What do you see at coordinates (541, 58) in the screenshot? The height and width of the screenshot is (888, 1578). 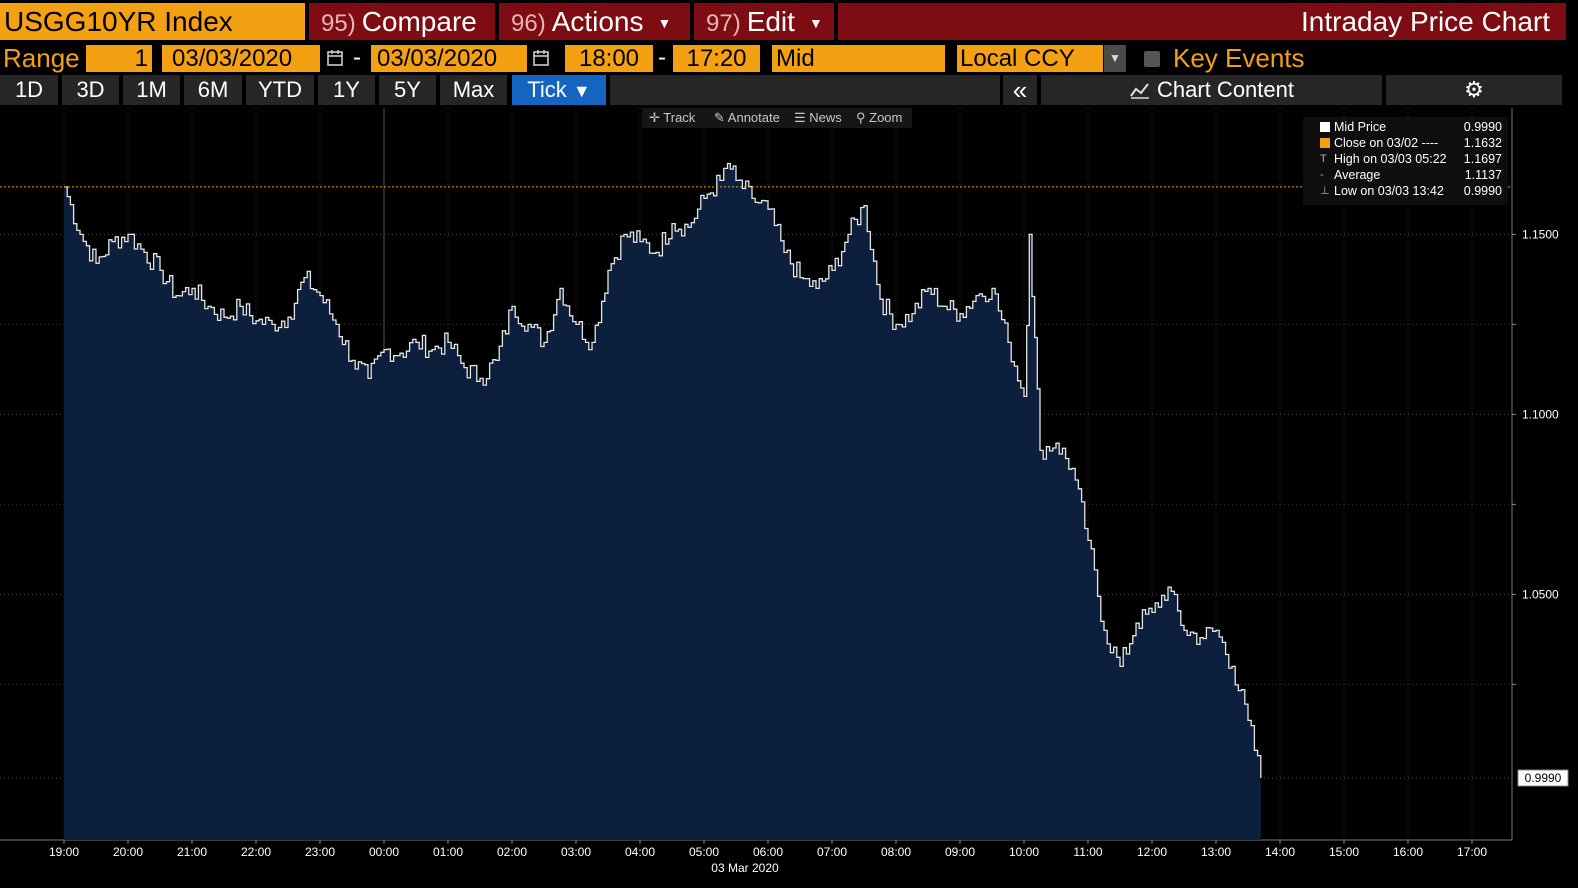 I see `end-calendar-icon` at bounding box center [541, 58].